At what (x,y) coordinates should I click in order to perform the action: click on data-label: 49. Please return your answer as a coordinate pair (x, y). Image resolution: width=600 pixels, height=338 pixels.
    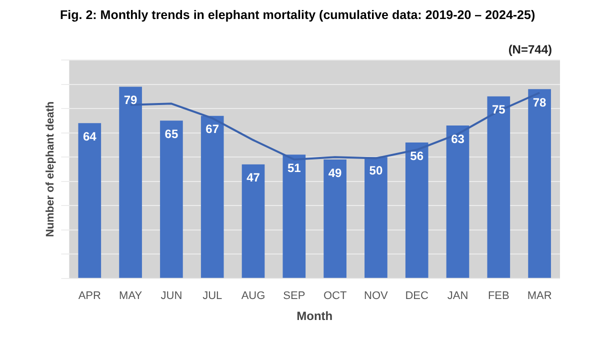
    Looking at the image, I should click on (335, 173).